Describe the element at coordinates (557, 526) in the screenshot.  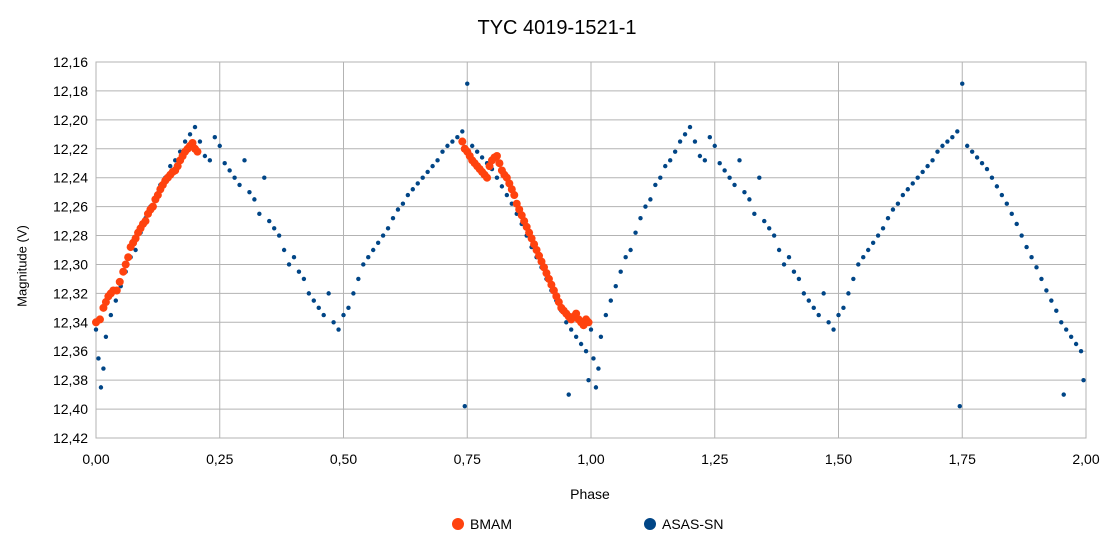
I see `legend: BMAM ASAS-SN` at that location.